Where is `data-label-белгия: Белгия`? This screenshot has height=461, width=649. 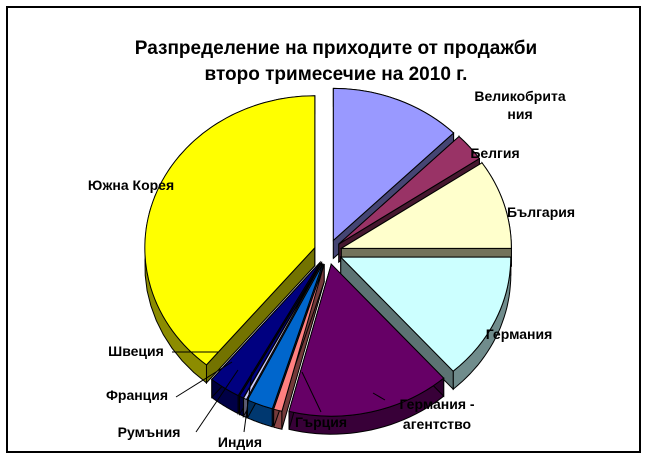 data-label-белгия: Белгия is located at coordinates (494, 153).